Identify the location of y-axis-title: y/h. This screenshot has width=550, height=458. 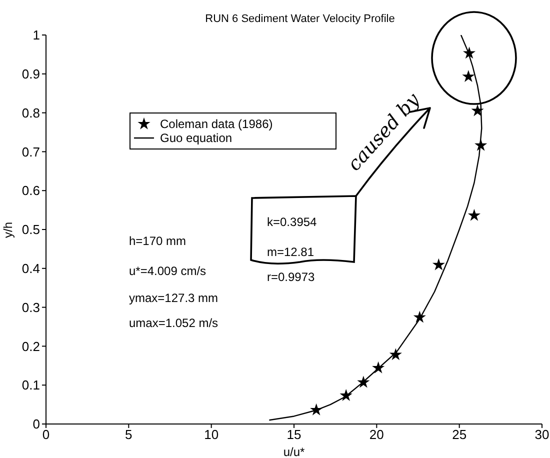
(8, 230).